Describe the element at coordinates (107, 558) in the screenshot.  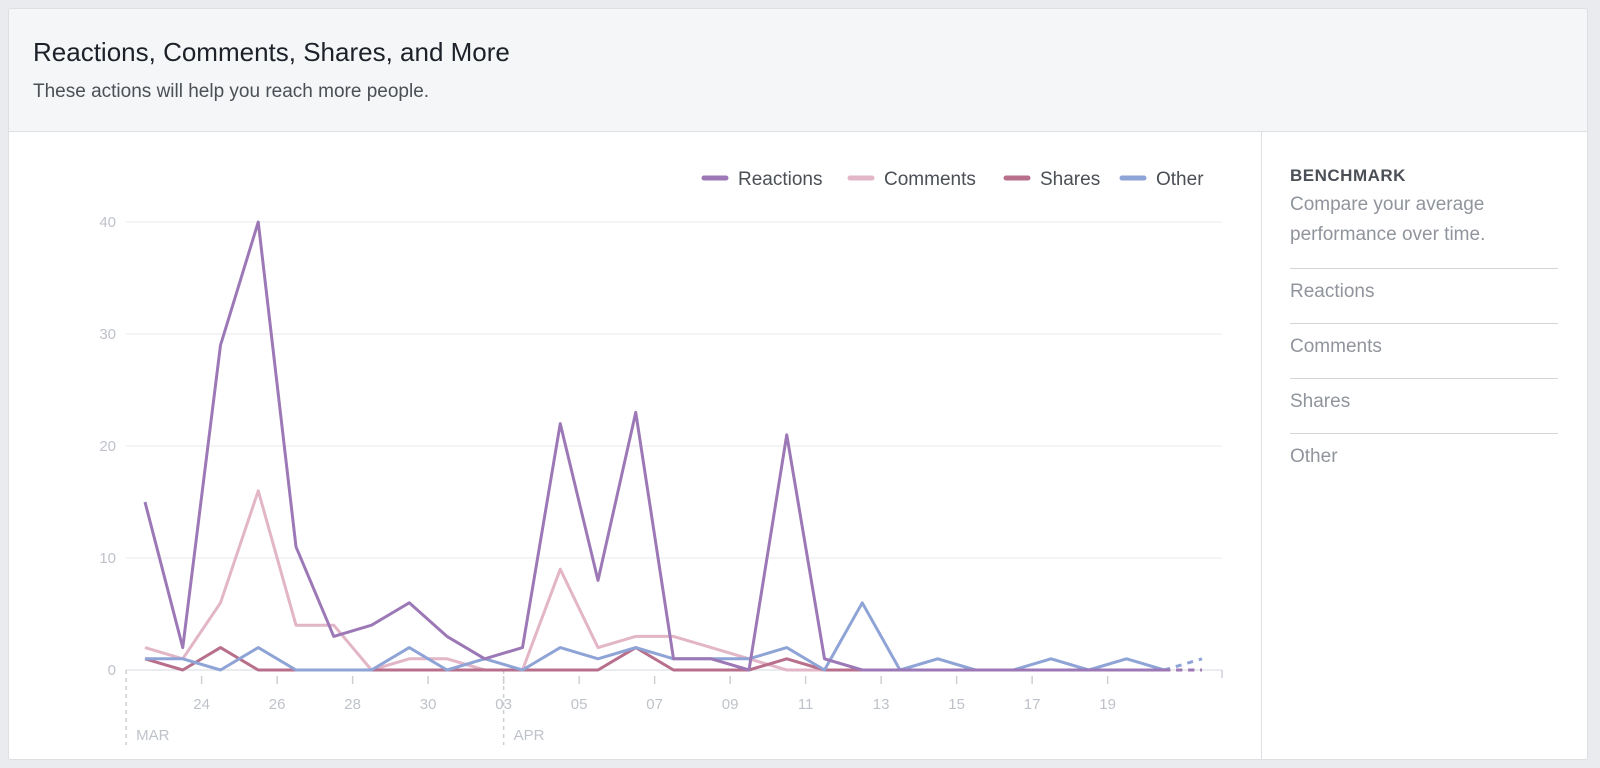
I see `y-tick-label: 10` at that location.